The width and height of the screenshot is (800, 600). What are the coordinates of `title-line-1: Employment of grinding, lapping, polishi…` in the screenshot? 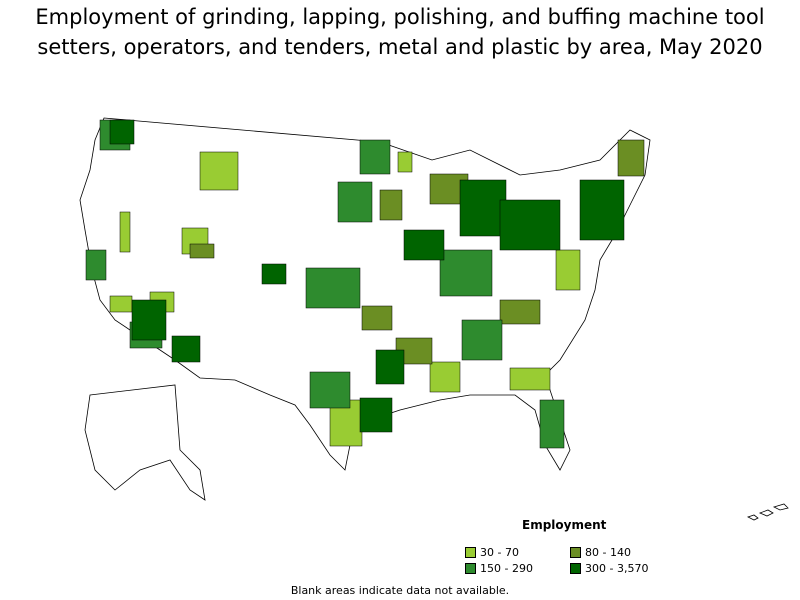 It's located at (400, 17).